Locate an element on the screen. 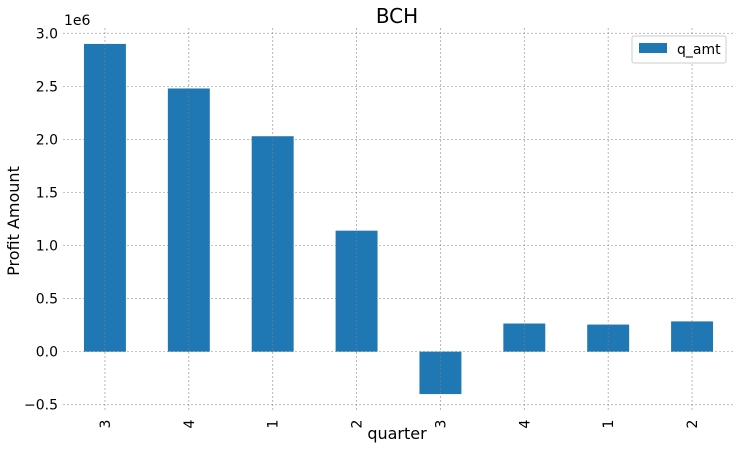 This screenshot has width=740, height=452. x-axis-label: quarter is located at coordinates (397, 433).